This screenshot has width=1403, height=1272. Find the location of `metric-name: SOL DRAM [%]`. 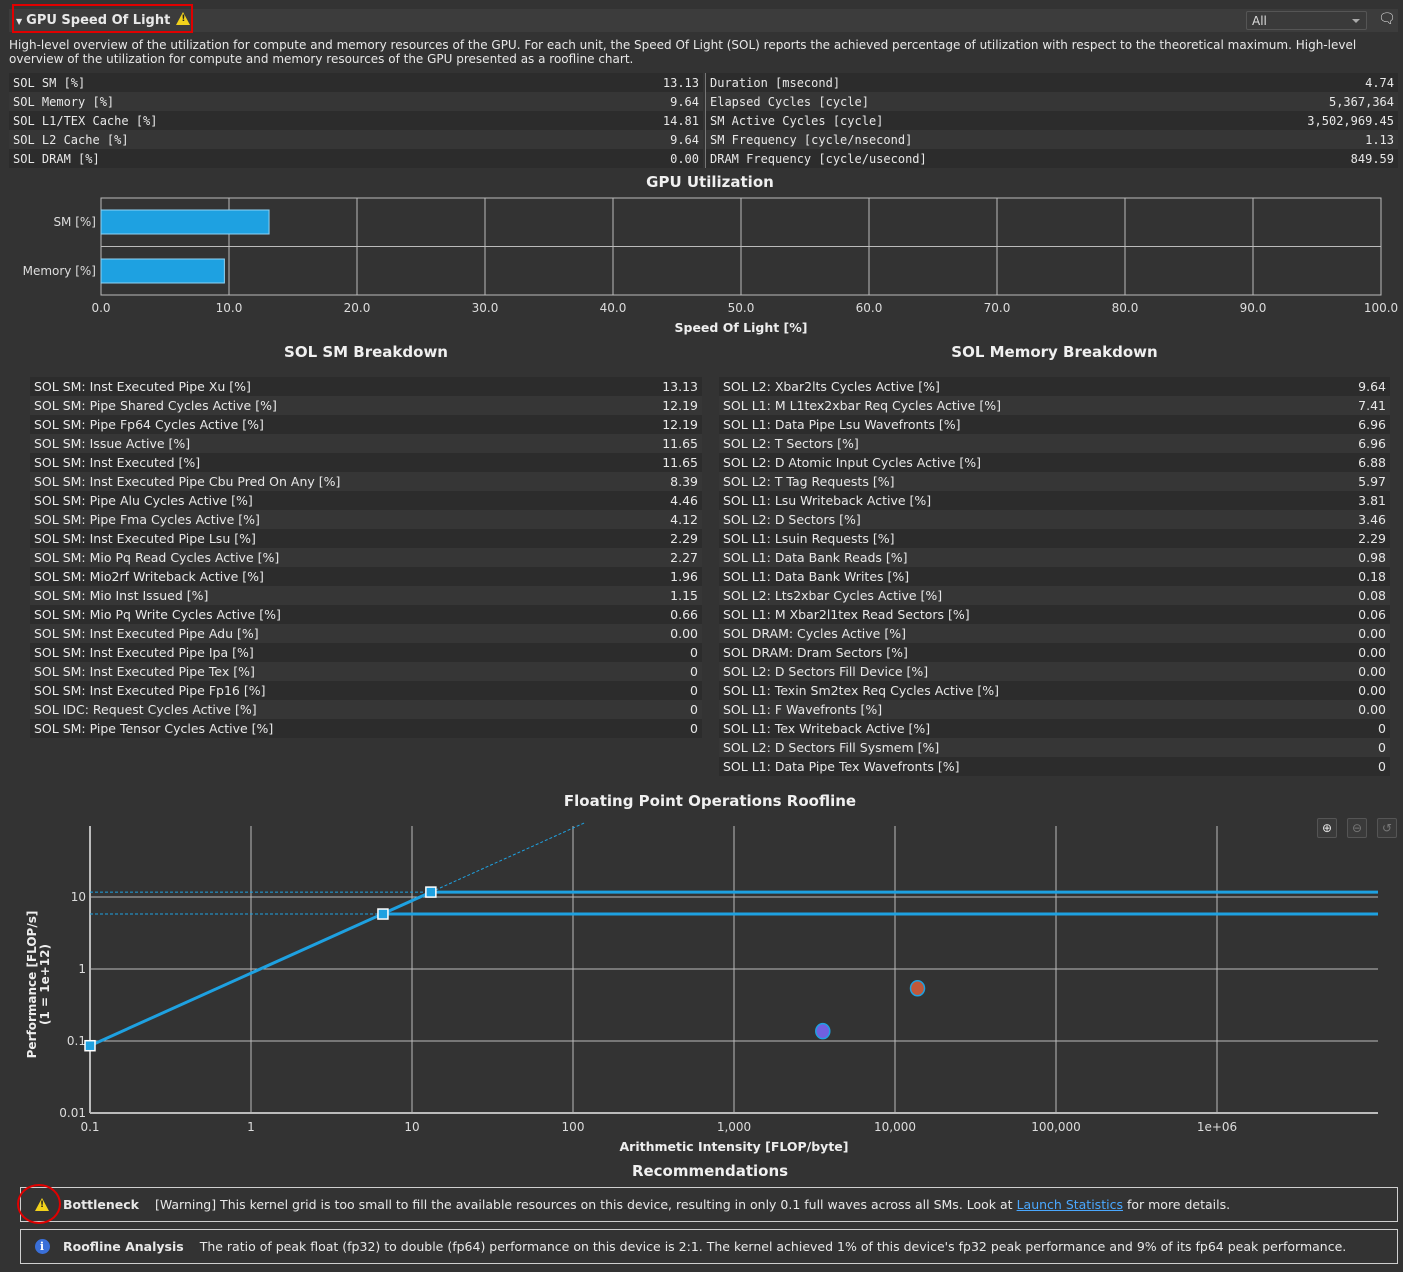

metric-name: SOL DRAM [%] is located at coordinates (56, 158).